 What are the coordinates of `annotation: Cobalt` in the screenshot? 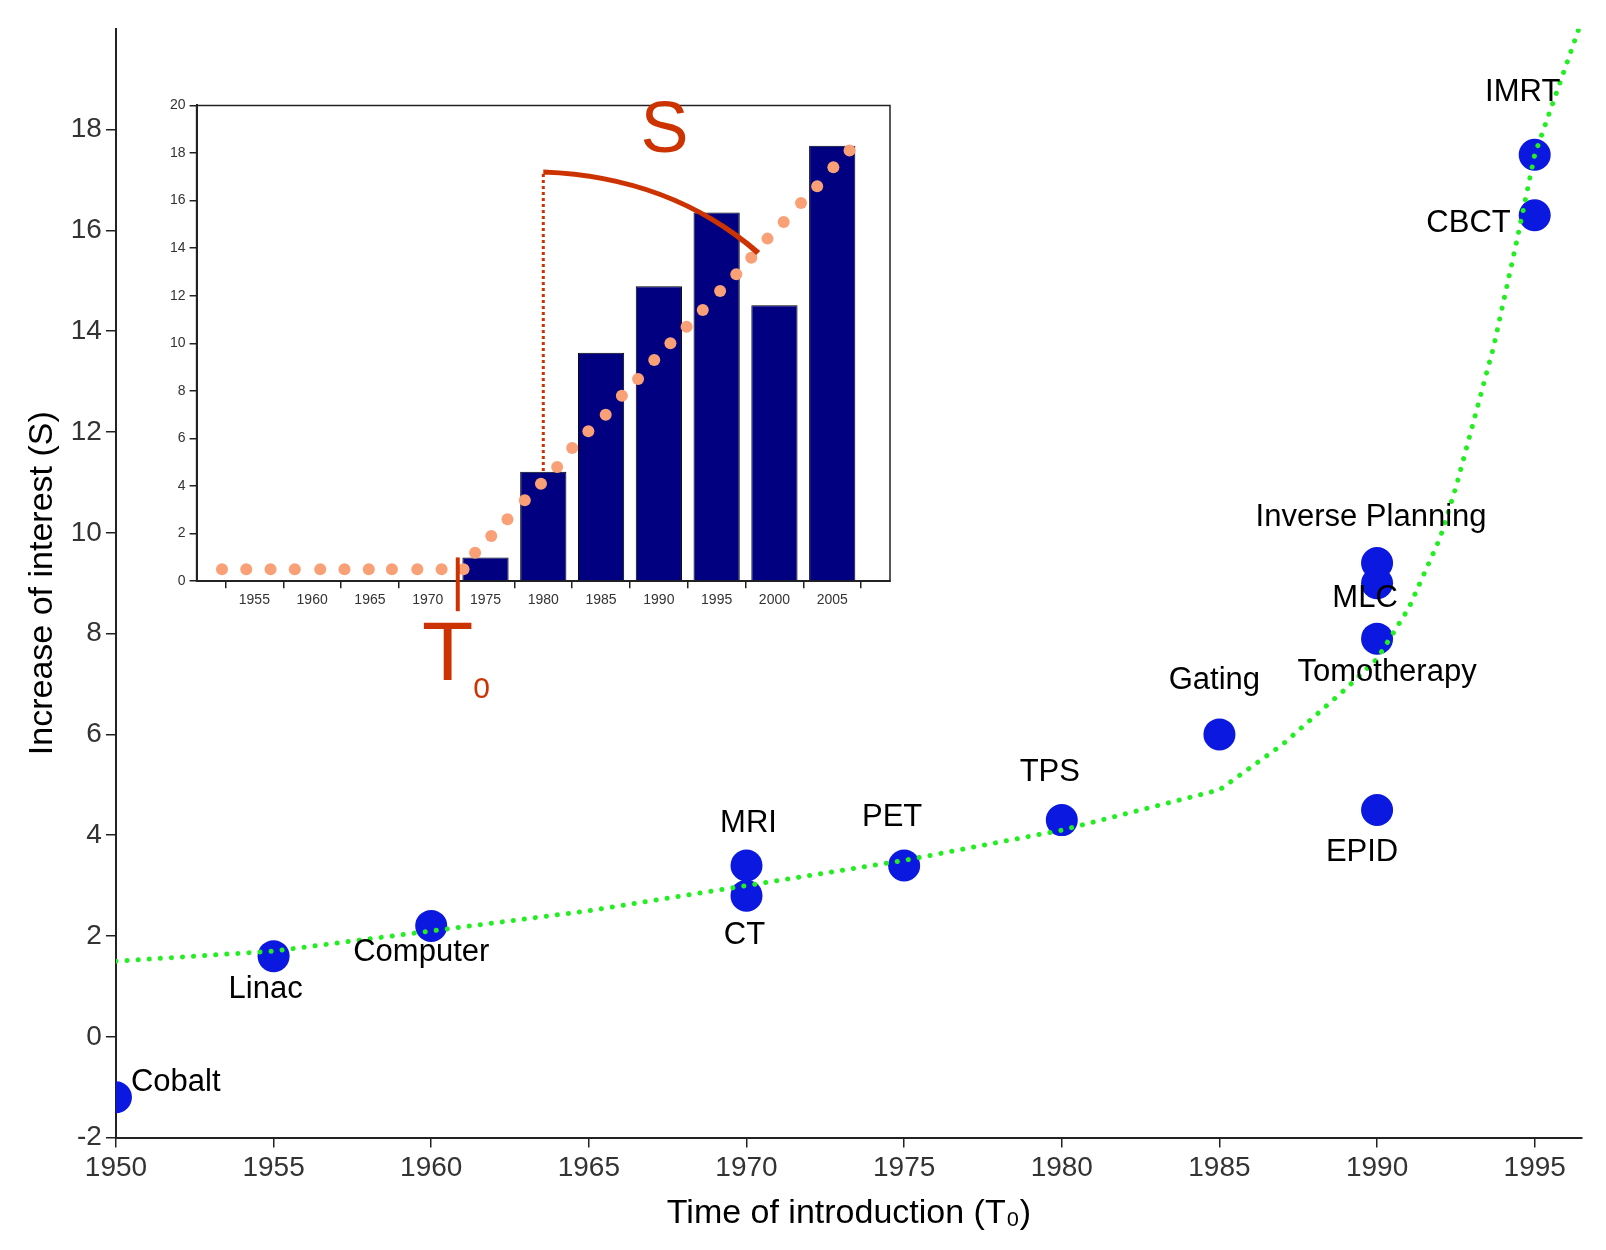 It's located at (175, 1080).